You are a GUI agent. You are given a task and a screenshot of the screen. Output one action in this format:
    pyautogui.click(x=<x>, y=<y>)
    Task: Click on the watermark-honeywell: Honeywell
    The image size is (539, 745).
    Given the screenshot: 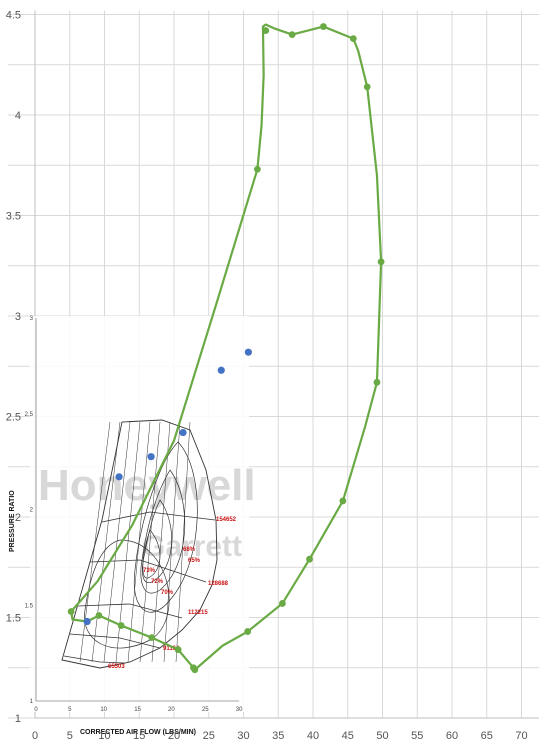 What is the action you would take?
    pyautogui.click(x=147, y=485)
    